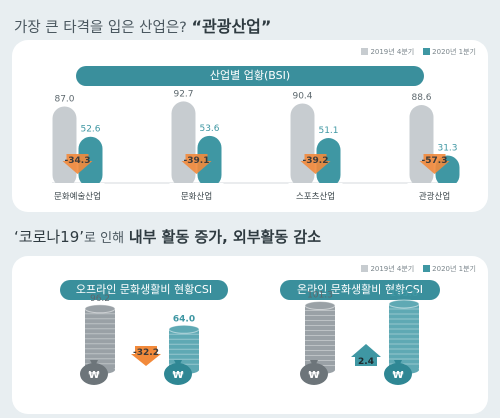  What do you see at coordinates (183, 94) in the screenshot?
I see `bar-prev-label-1: 92.7` at bounding box center [183, 94].